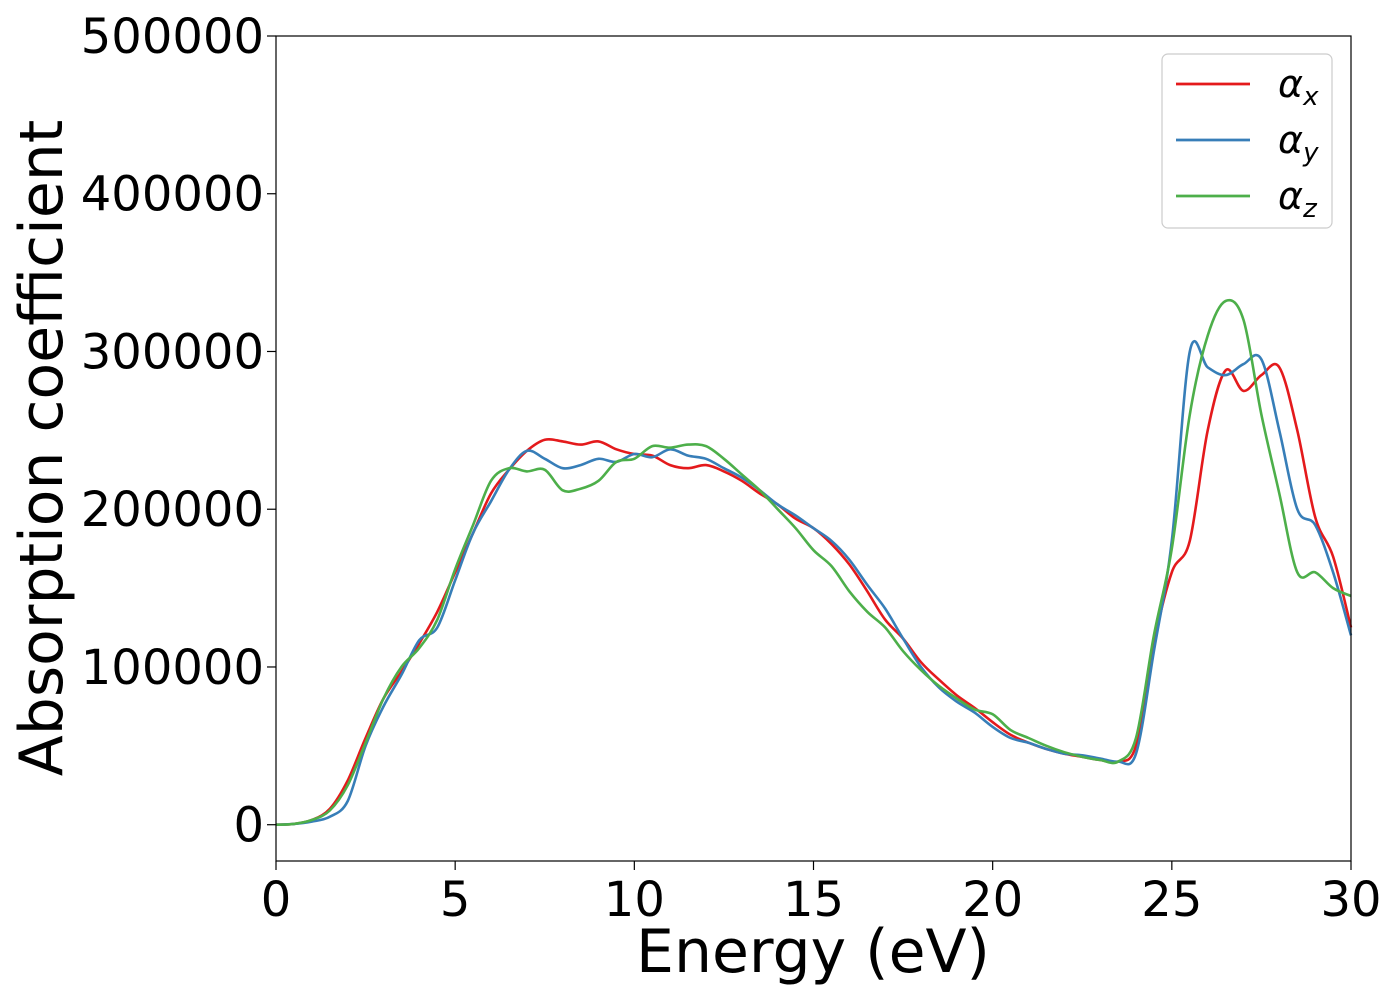  What do you see at coordinates (172, 37) in the screenshot?
I see `y-tick-label: 500000` at bounding box center [172, 37].